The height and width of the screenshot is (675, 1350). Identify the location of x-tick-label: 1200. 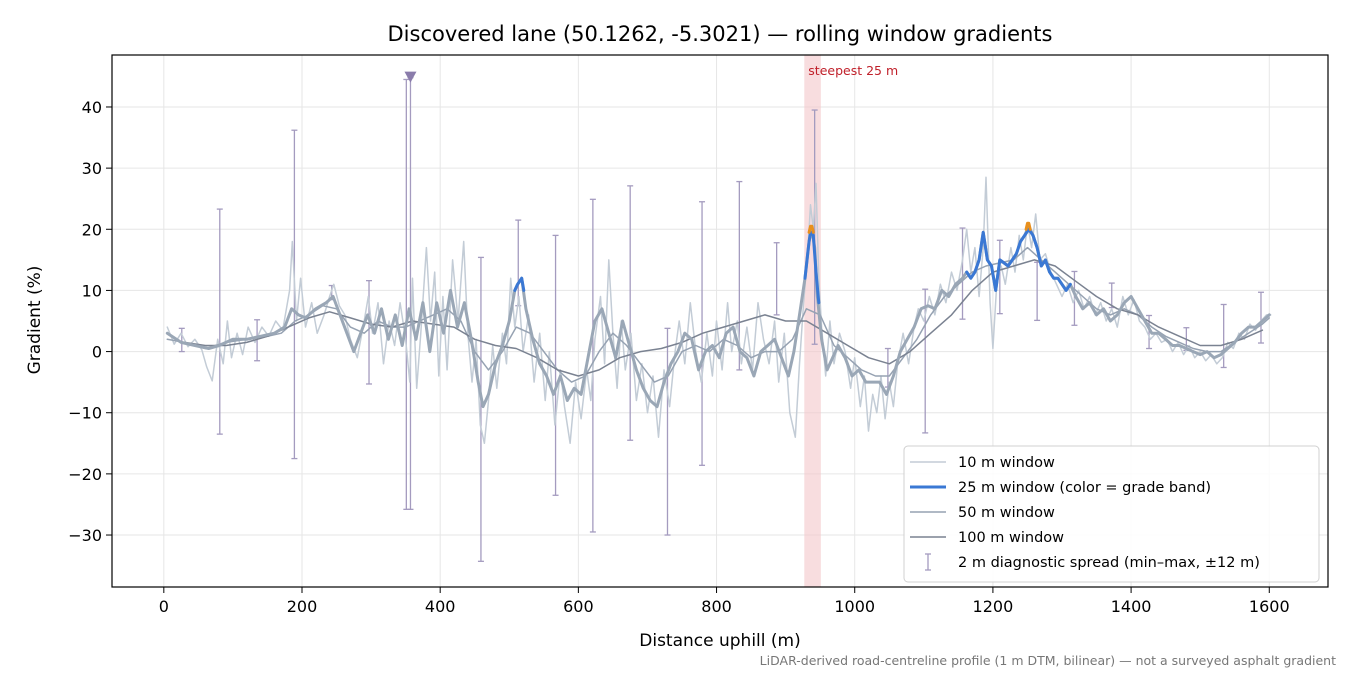
(993, 606).